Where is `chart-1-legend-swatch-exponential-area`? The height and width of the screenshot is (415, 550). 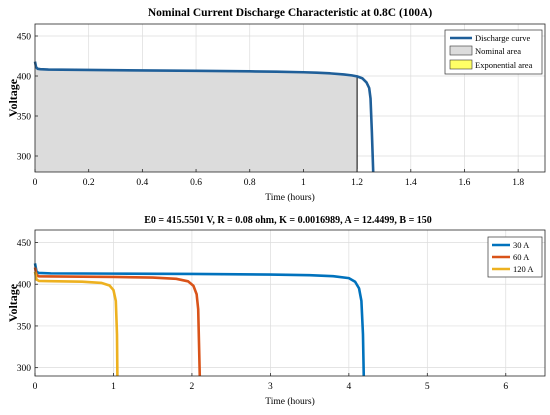 chart-1-legend-swatch-exponential-area is located at coordinates (461, 64).